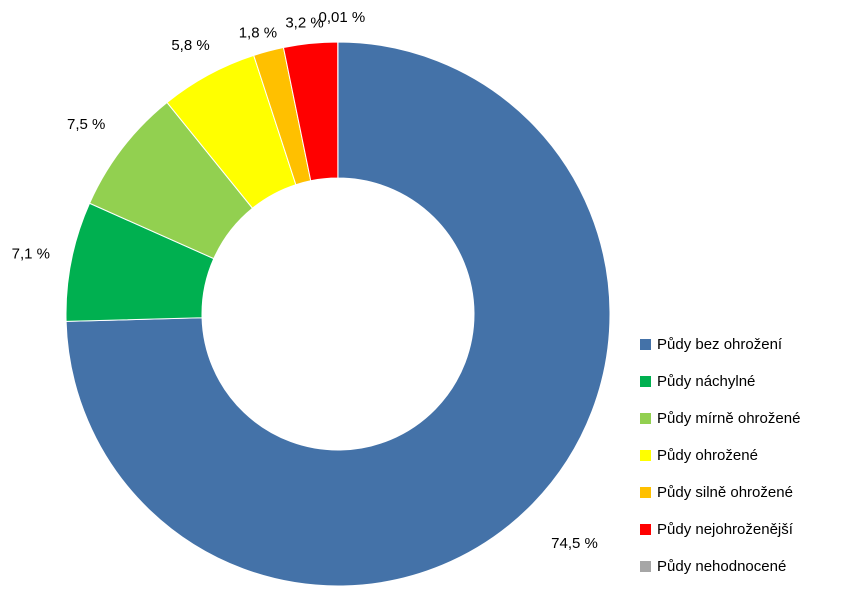 This screenshot has height=604, width=859. I want to click on legend-label: Půdy nehodnocené, so click(721, 566).